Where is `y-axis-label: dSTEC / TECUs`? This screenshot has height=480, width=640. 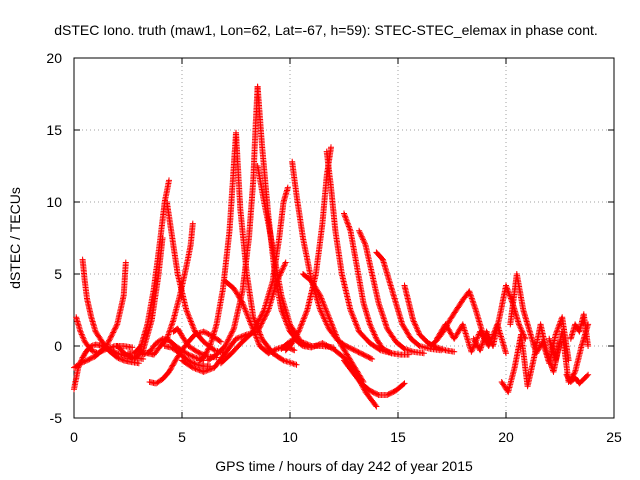 y-axis-label: dSTEC / TECUs is located at coordinates (15, 238).